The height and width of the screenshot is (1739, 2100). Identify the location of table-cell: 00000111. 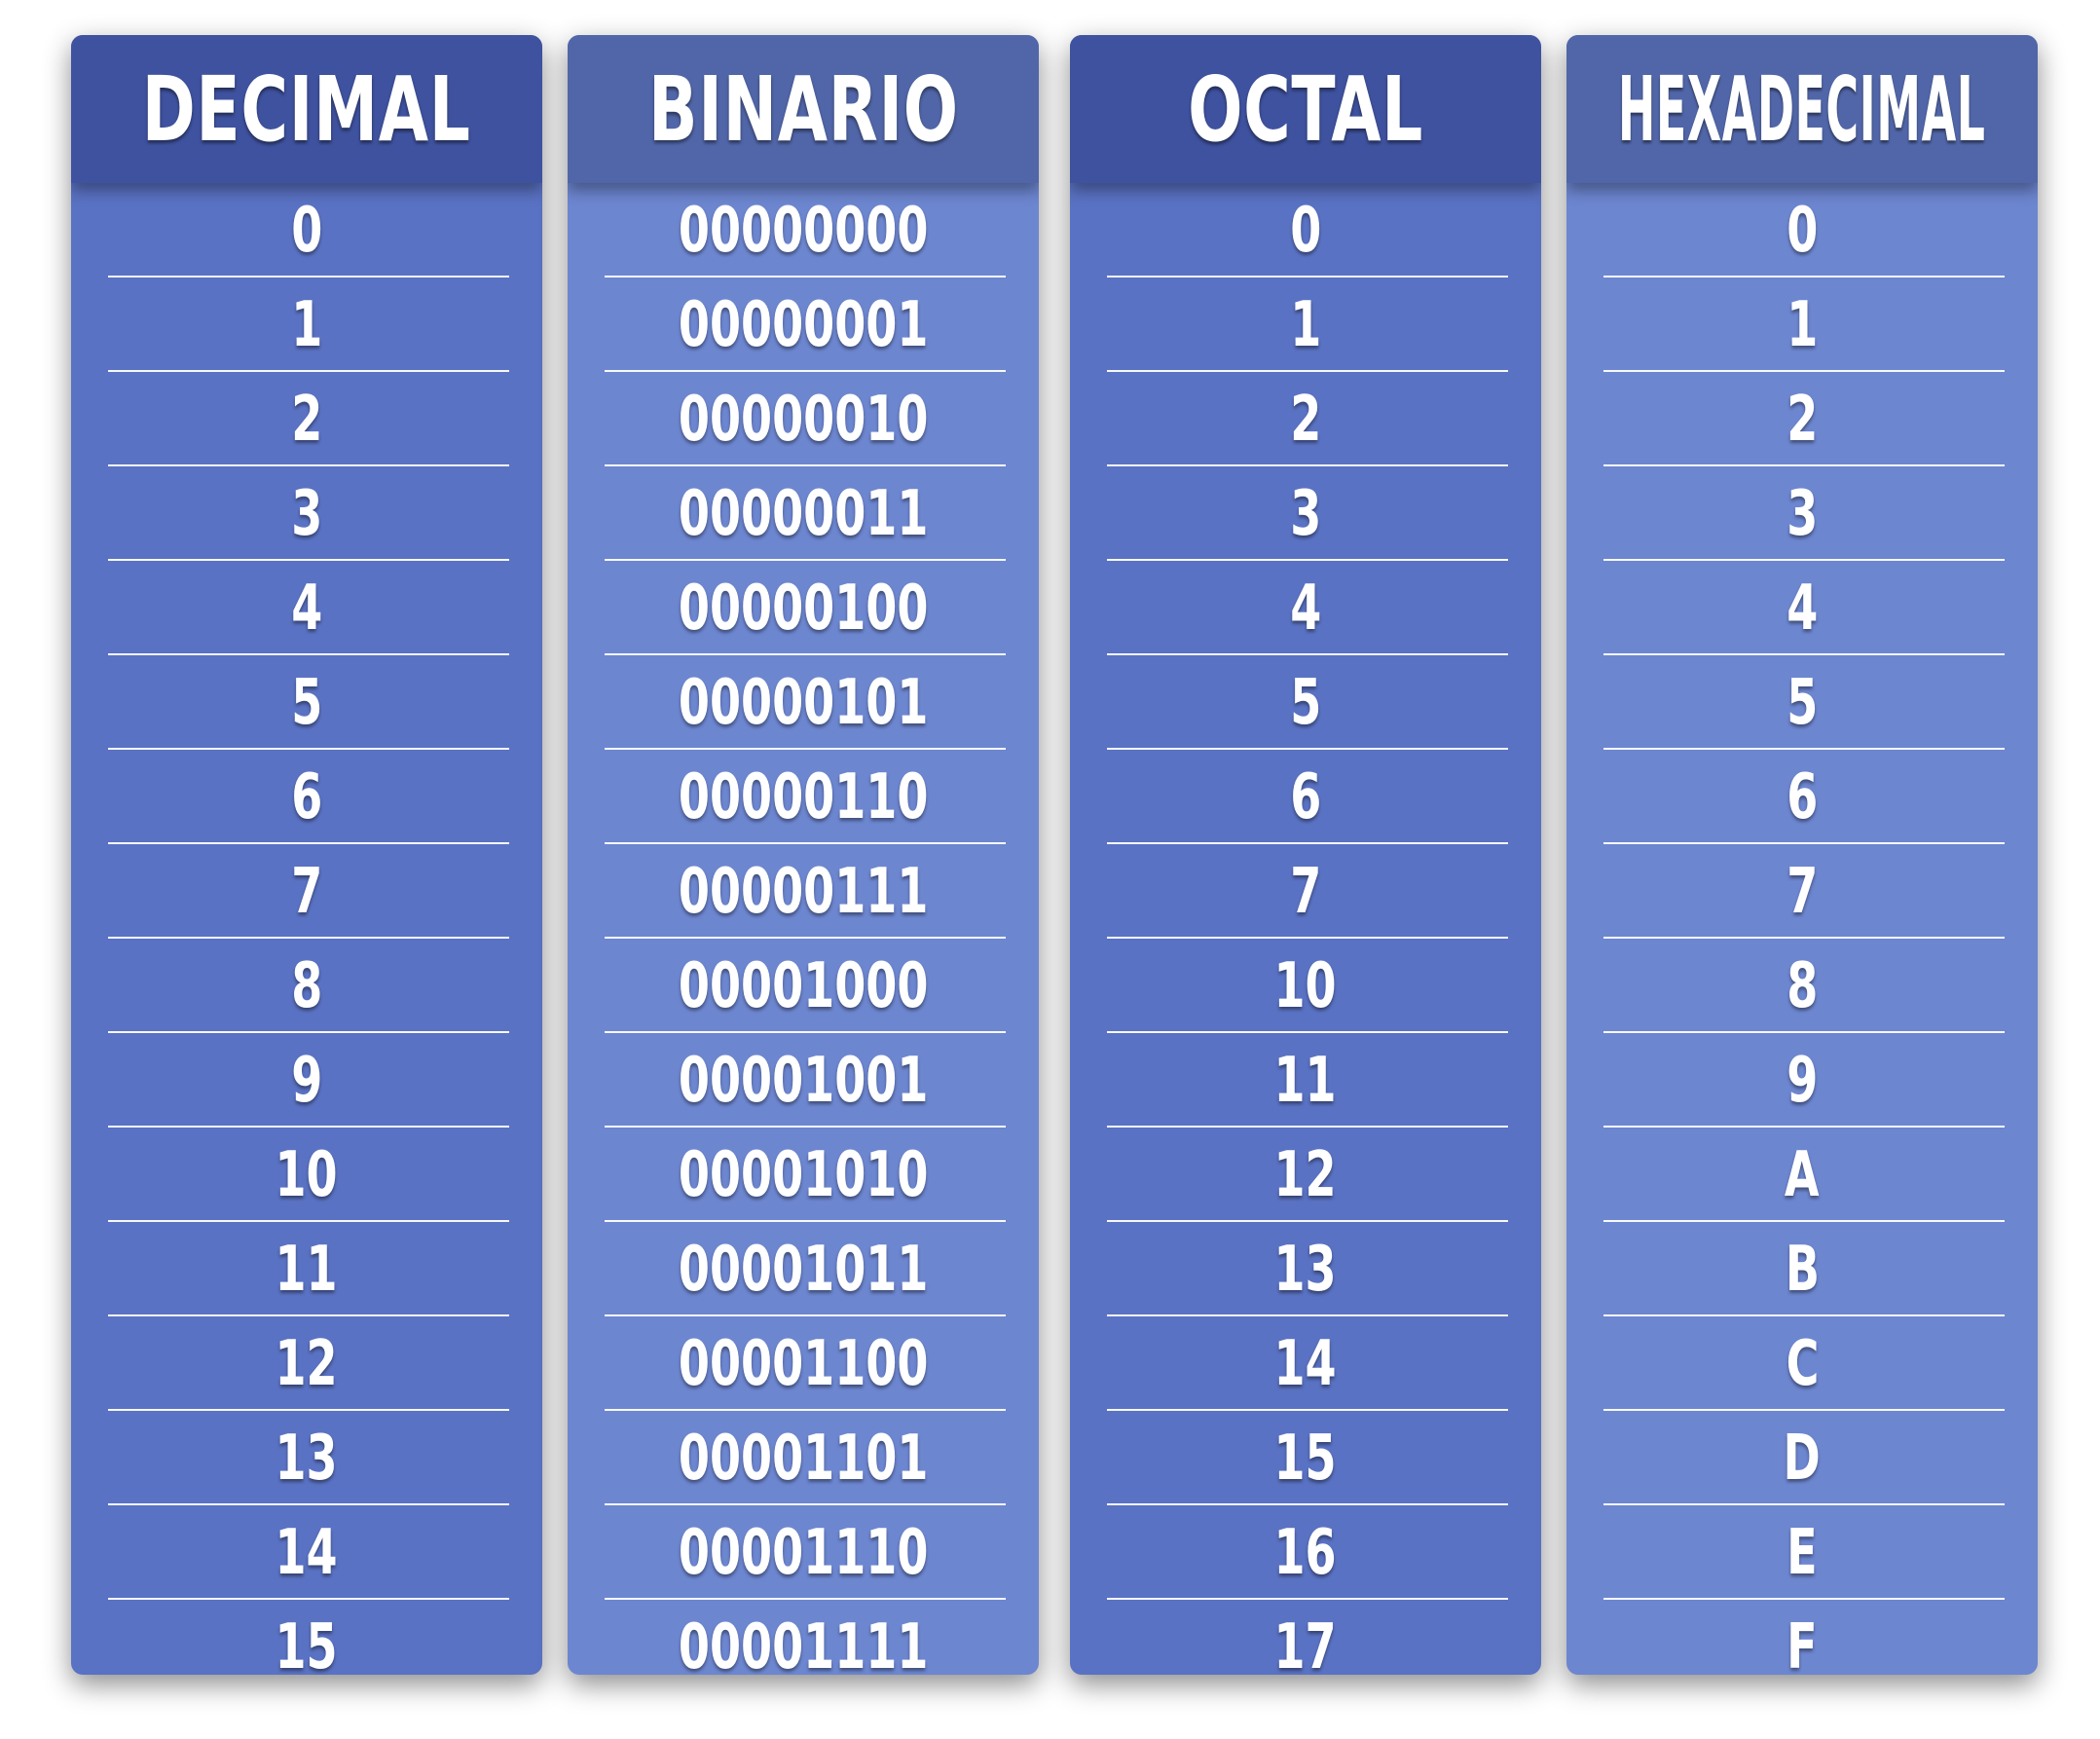
(803, 891).